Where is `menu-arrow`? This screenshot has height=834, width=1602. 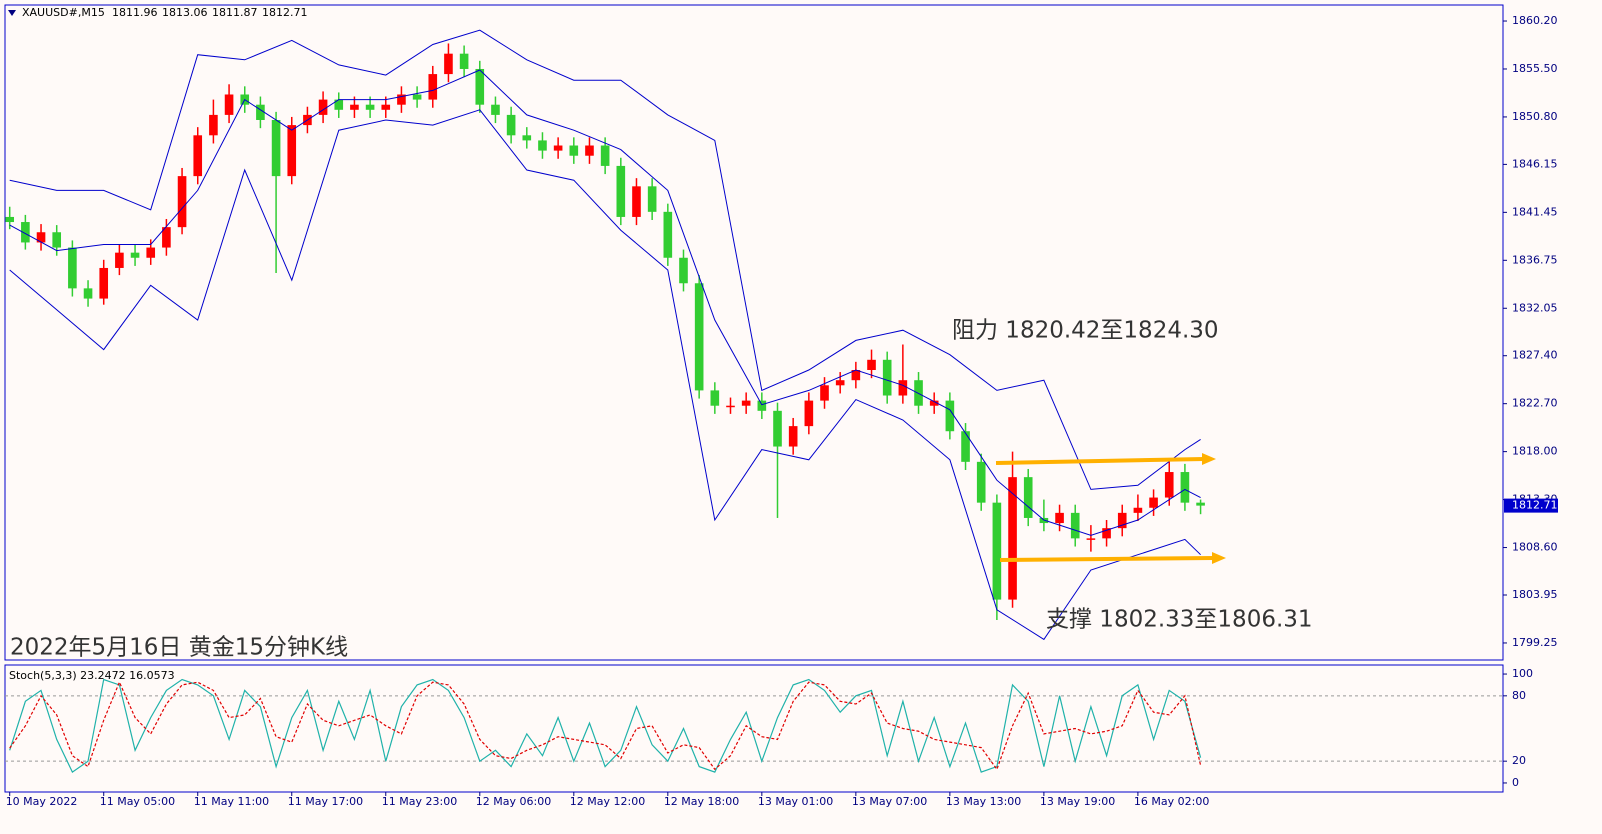
menu-arrow is located at coordinates (12, 13).